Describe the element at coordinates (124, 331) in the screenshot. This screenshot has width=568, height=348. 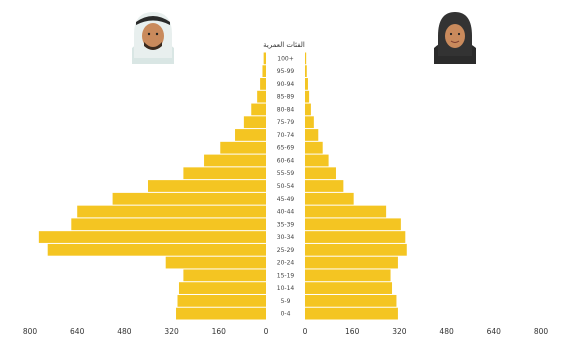
I see `x-tick-left-480: 480` at that location.